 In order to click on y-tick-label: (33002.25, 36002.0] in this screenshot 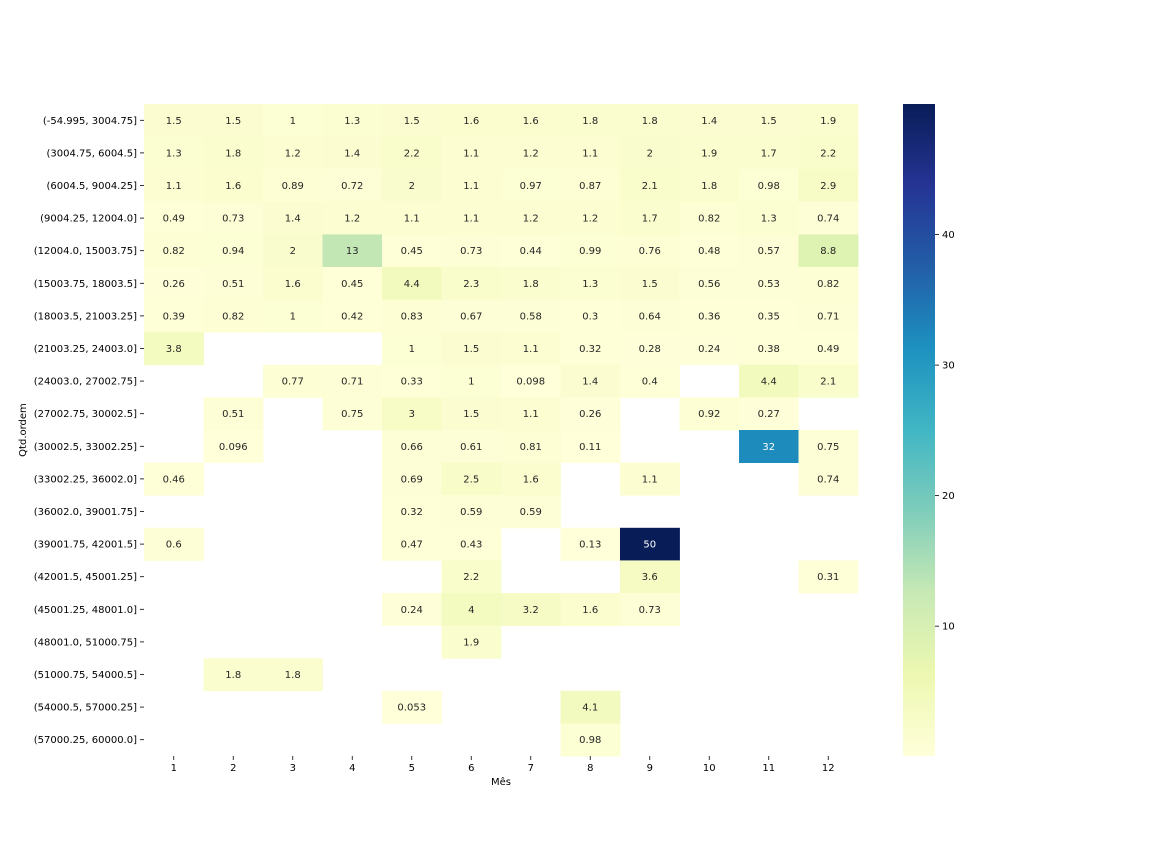, I will do `click(85, 479)`.